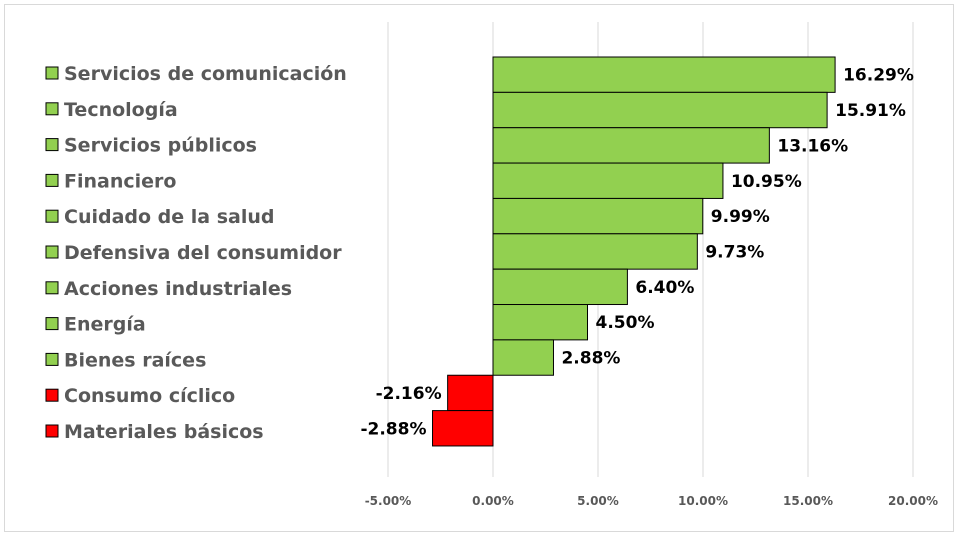  Describe the element at coordinates (105, 325) in the screenshot. I see `legend-label: Energía` at that location.